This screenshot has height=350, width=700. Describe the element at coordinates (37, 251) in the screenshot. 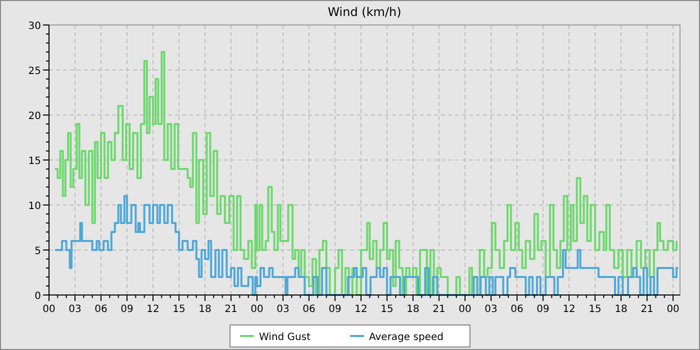

I see `y-tick-label: 5` at that location.